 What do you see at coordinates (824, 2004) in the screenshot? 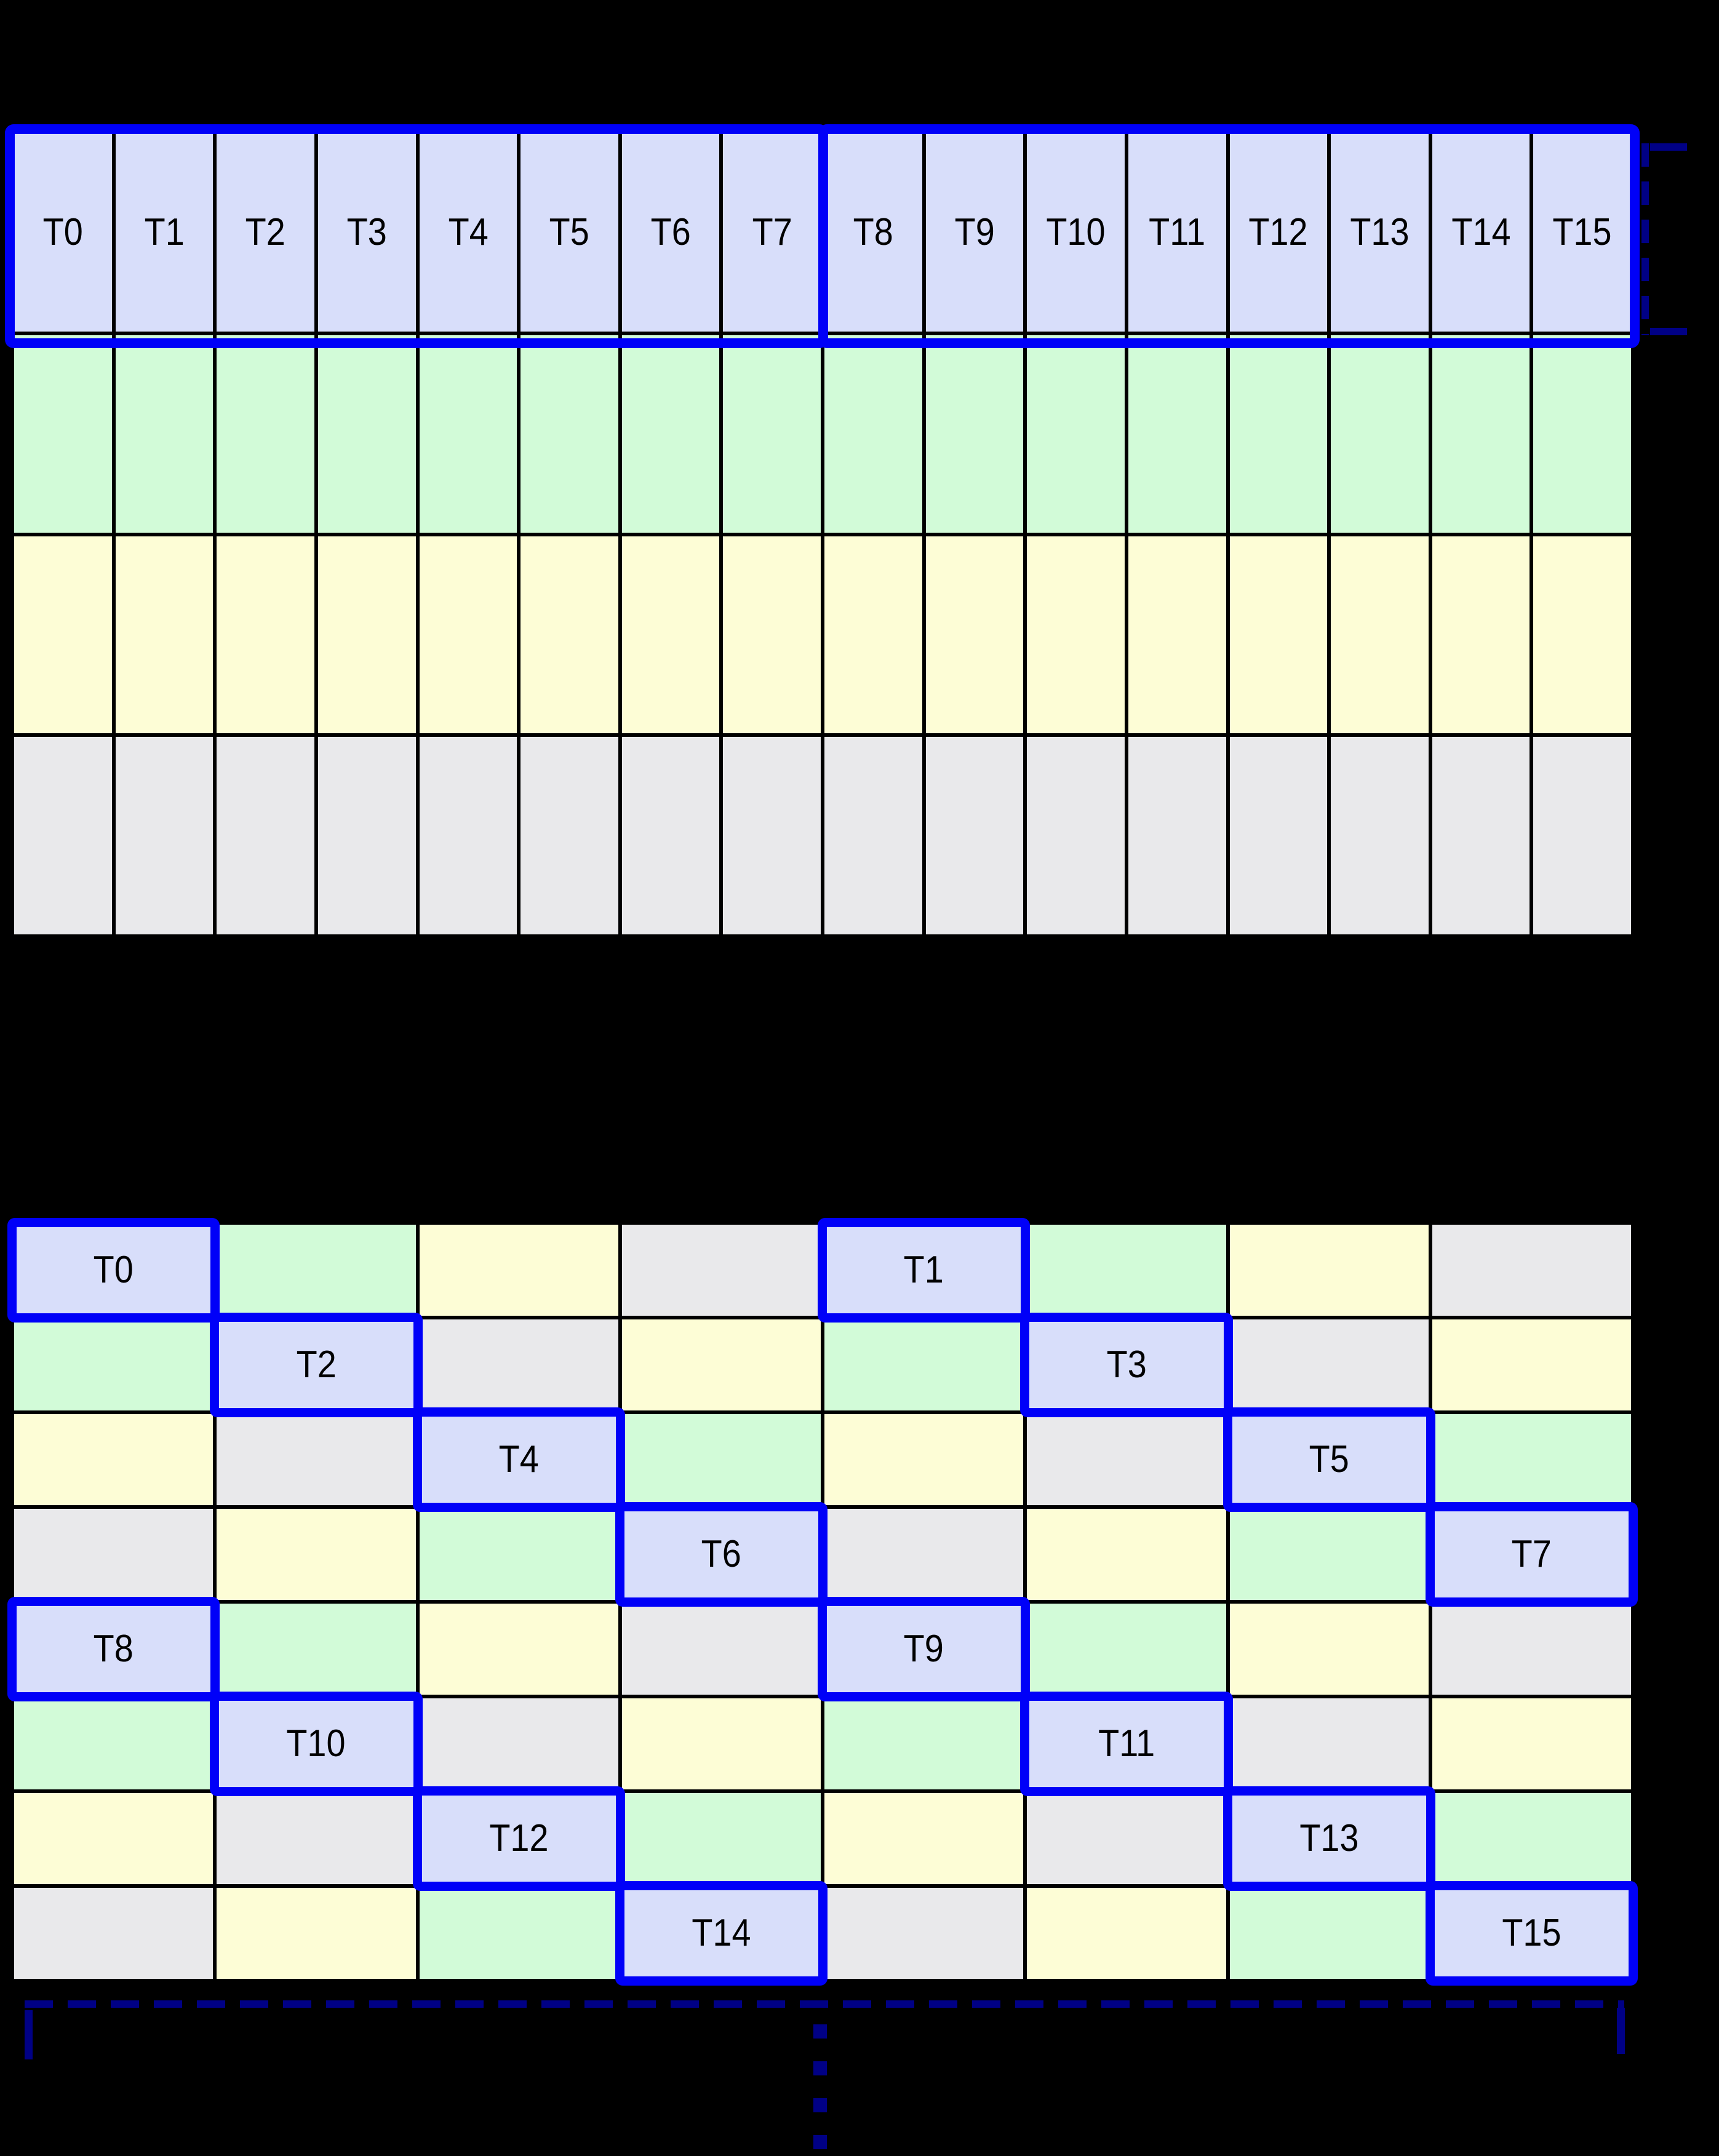
I see `bracket-horizontal-dashed-line` at bounding box center [824, 2004].